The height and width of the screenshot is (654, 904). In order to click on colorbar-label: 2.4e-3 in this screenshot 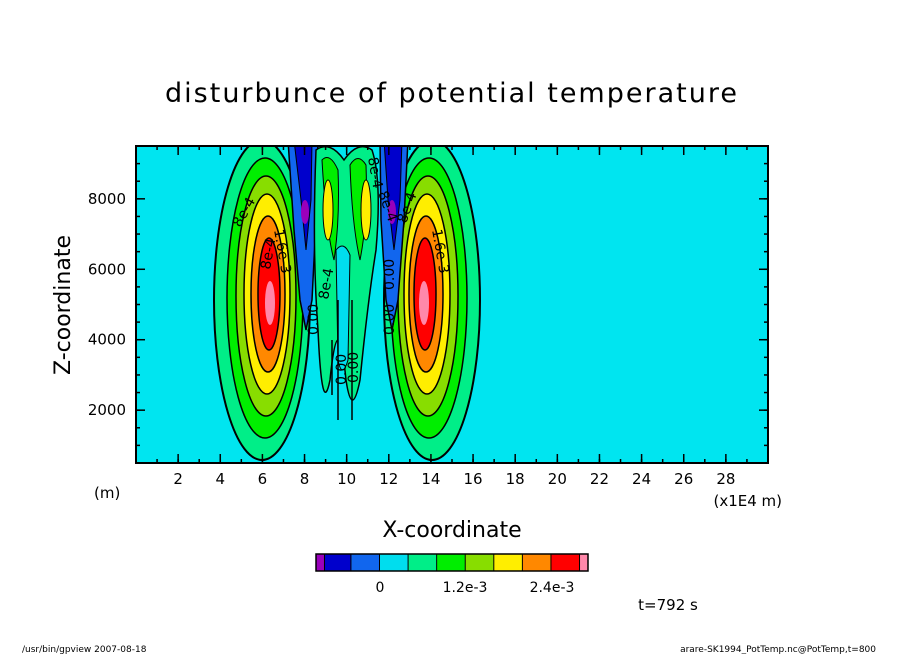, I will do `click(552, 588)`.